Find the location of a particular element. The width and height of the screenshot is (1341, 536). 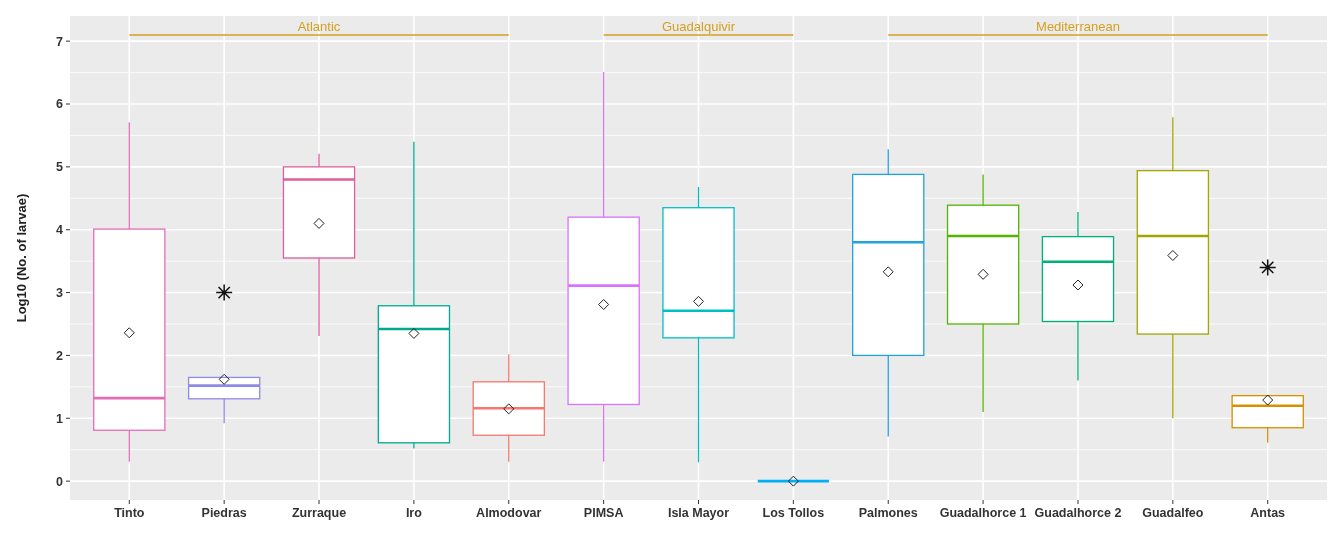

annotation: Mediterranean is located at coordinates (1078, 26).